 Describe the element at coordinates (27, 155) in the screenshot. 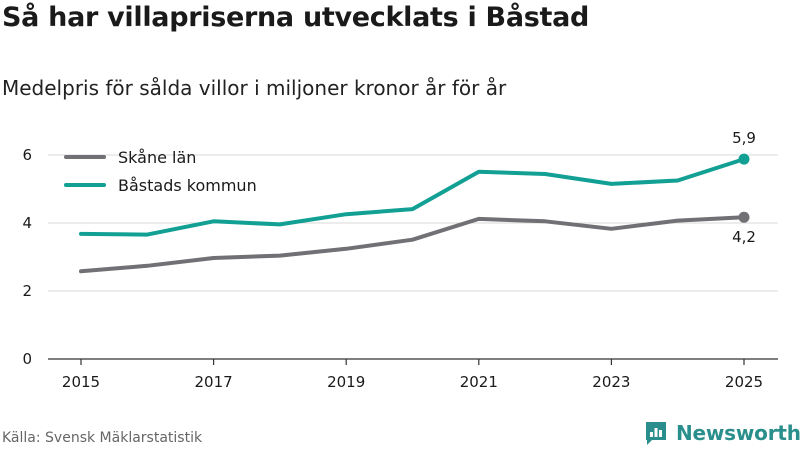

I see `y-tick-label: 6` at that location.